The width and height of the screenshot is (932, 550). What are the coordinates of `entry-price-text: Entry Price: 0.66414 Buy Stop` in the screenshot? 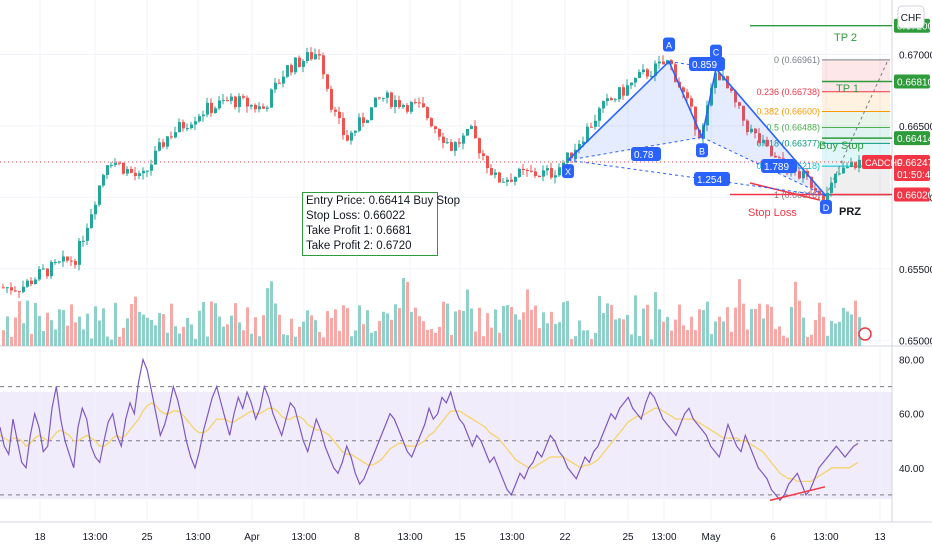 It's located at (383, 201).